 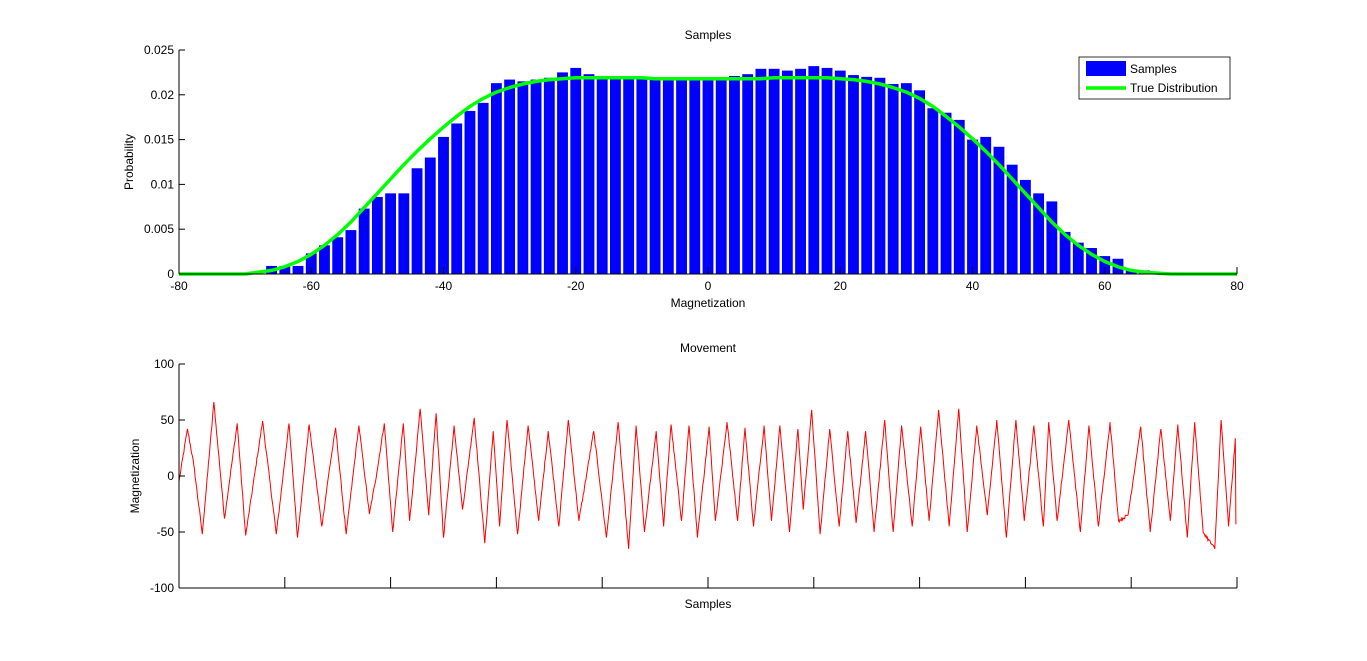 I want to click on histogram-y-tick-label: 0.015, so click(x=159, y=140).